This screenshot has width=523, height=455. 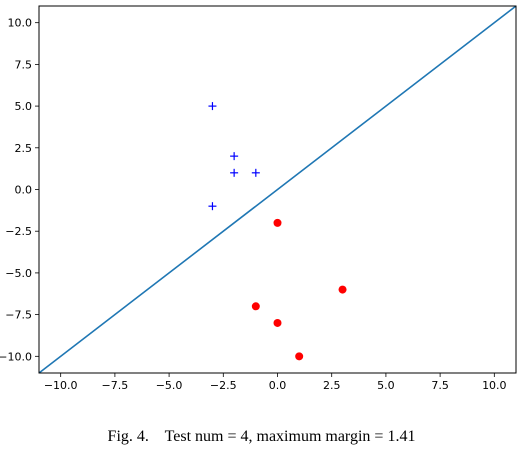 What do you see at coordinates (18, 273) in the screenshot?
I see `y-tick-label: −5.0` at bounding box center [18, 273].